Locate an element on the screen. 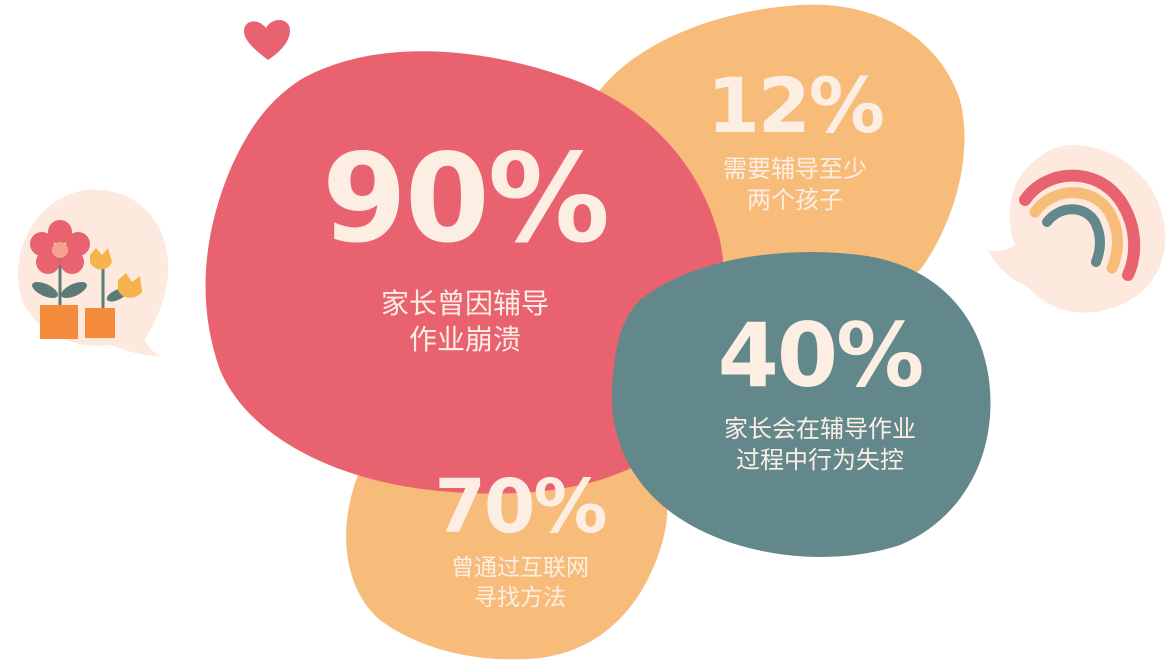 The height and width of the screenshot is (664, 1167). stat-40-value: 40% is located at coordinates (821, 355).